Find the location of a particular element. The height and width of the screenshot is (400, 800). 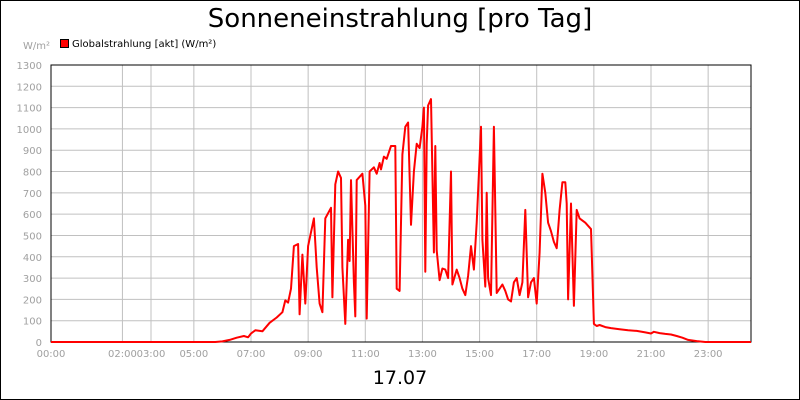

legend-swatch is located at coordinates (64, 43).